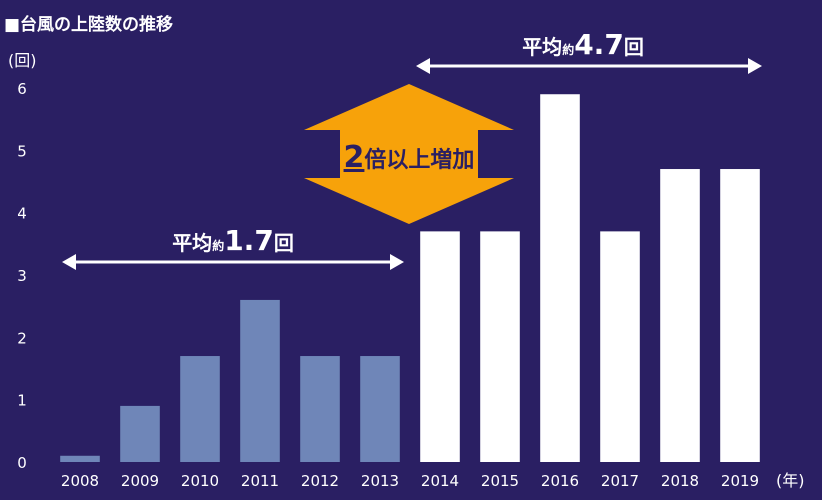  Describe the element at coordinates (22, 89) in the screenshot. I see `y-tick-label: 6` at that location.